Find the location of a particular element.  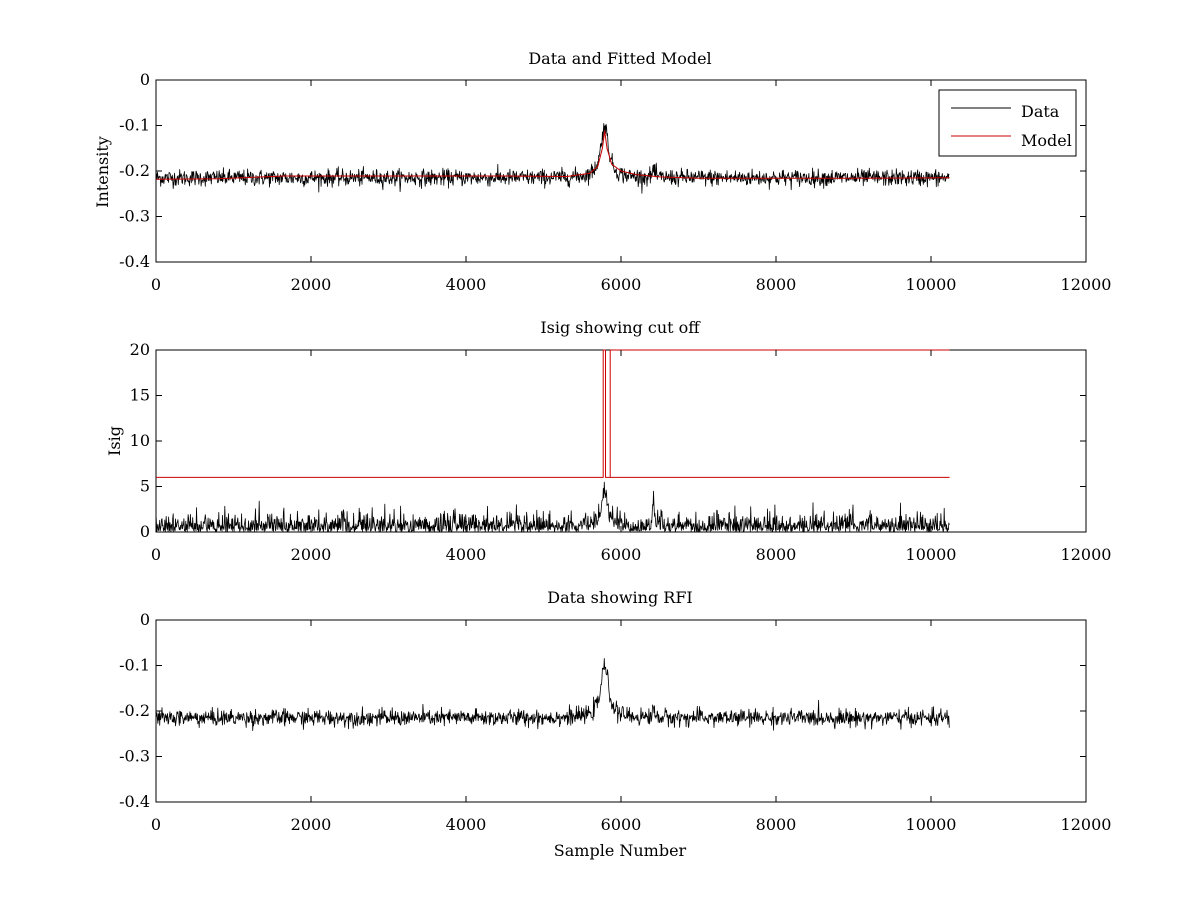

legend: Data Model is located at coordinates (1007, 123).